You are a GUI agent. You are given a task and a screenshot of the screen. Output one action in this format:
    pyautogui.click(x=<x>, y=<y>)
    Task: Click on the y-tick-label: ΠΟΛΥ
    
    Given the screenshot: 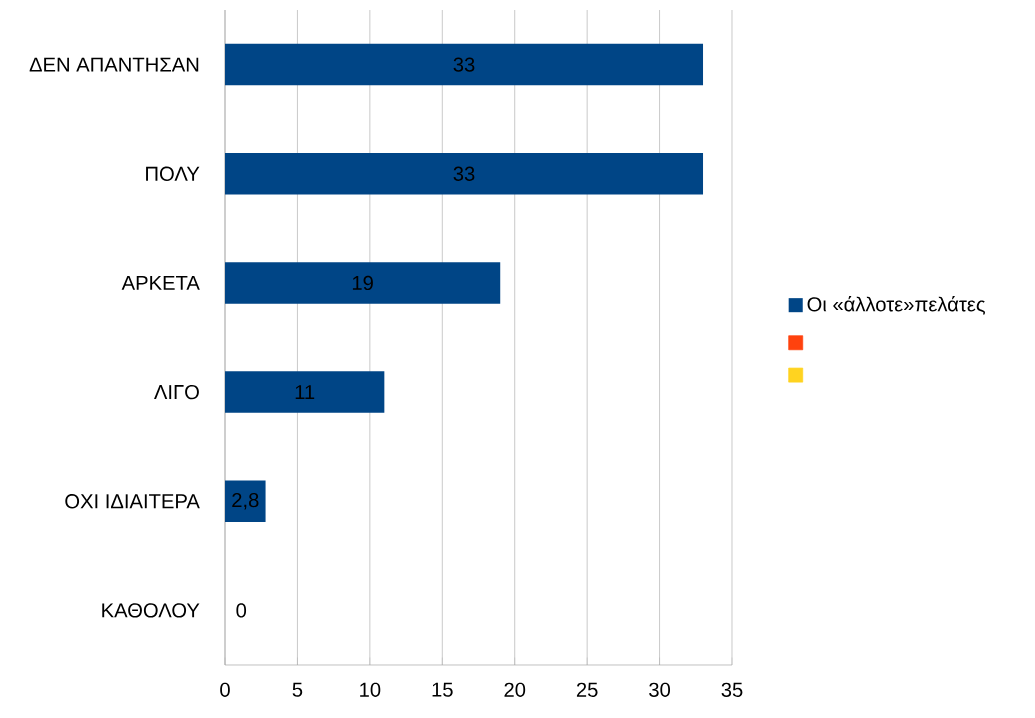 What is the action you would take?
    pyautogui.click(x=173, y=173)
    